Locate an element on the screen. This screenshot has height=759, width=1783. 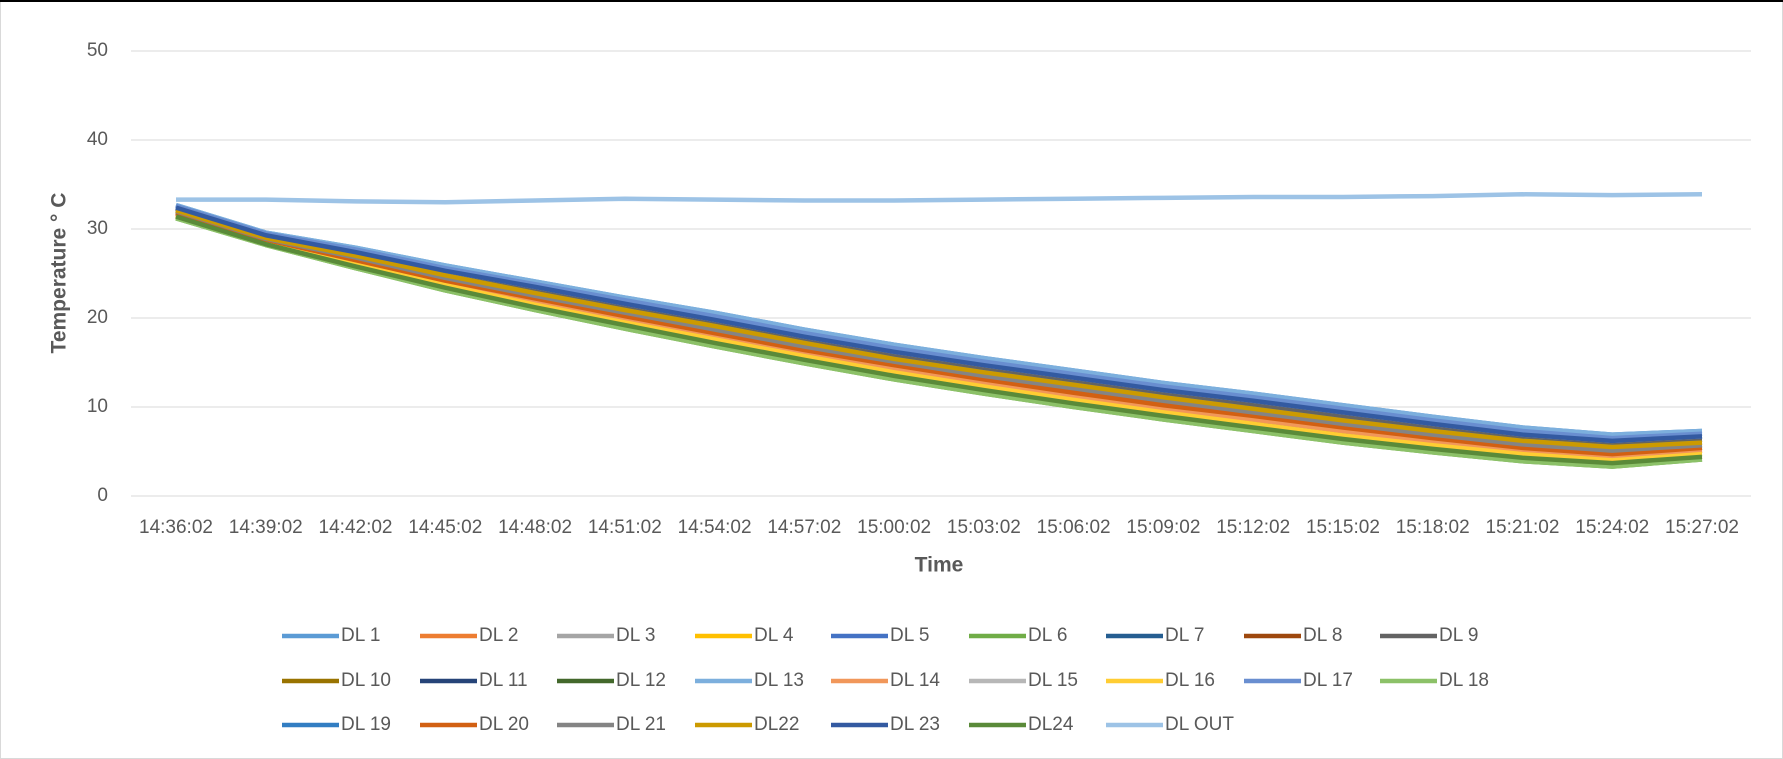
legend-label: DL 4 is located at coordinates (774, 635).